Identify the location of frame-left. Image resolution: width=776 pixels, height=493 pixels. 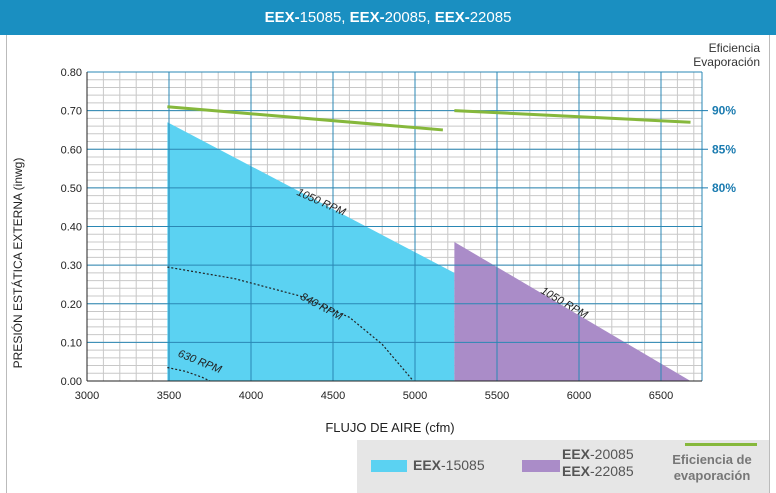
(6, 264).